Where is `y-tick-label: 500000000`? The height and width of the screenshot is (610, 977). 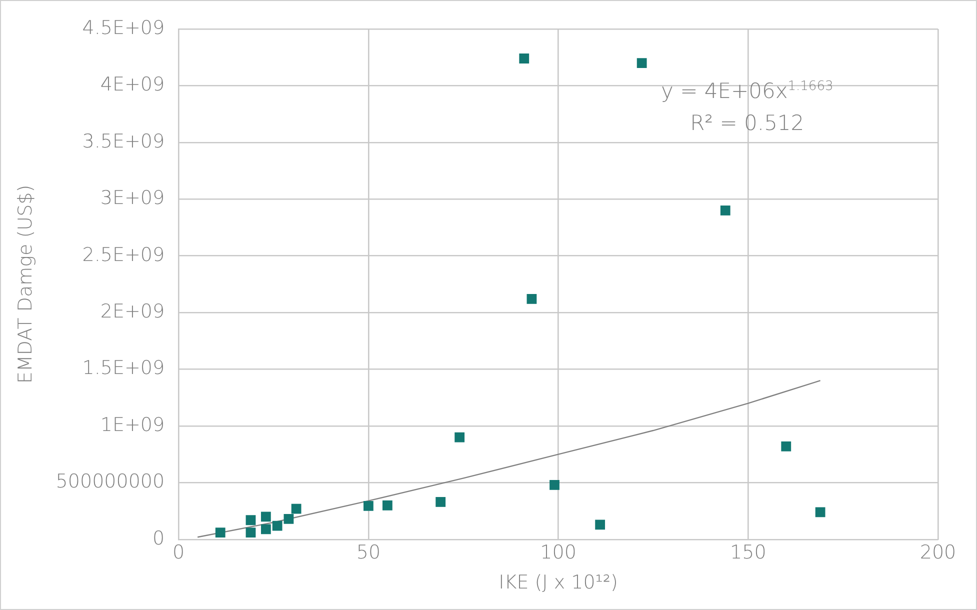
y-tick-label: 500000000 is located at coordinates (110, 481).